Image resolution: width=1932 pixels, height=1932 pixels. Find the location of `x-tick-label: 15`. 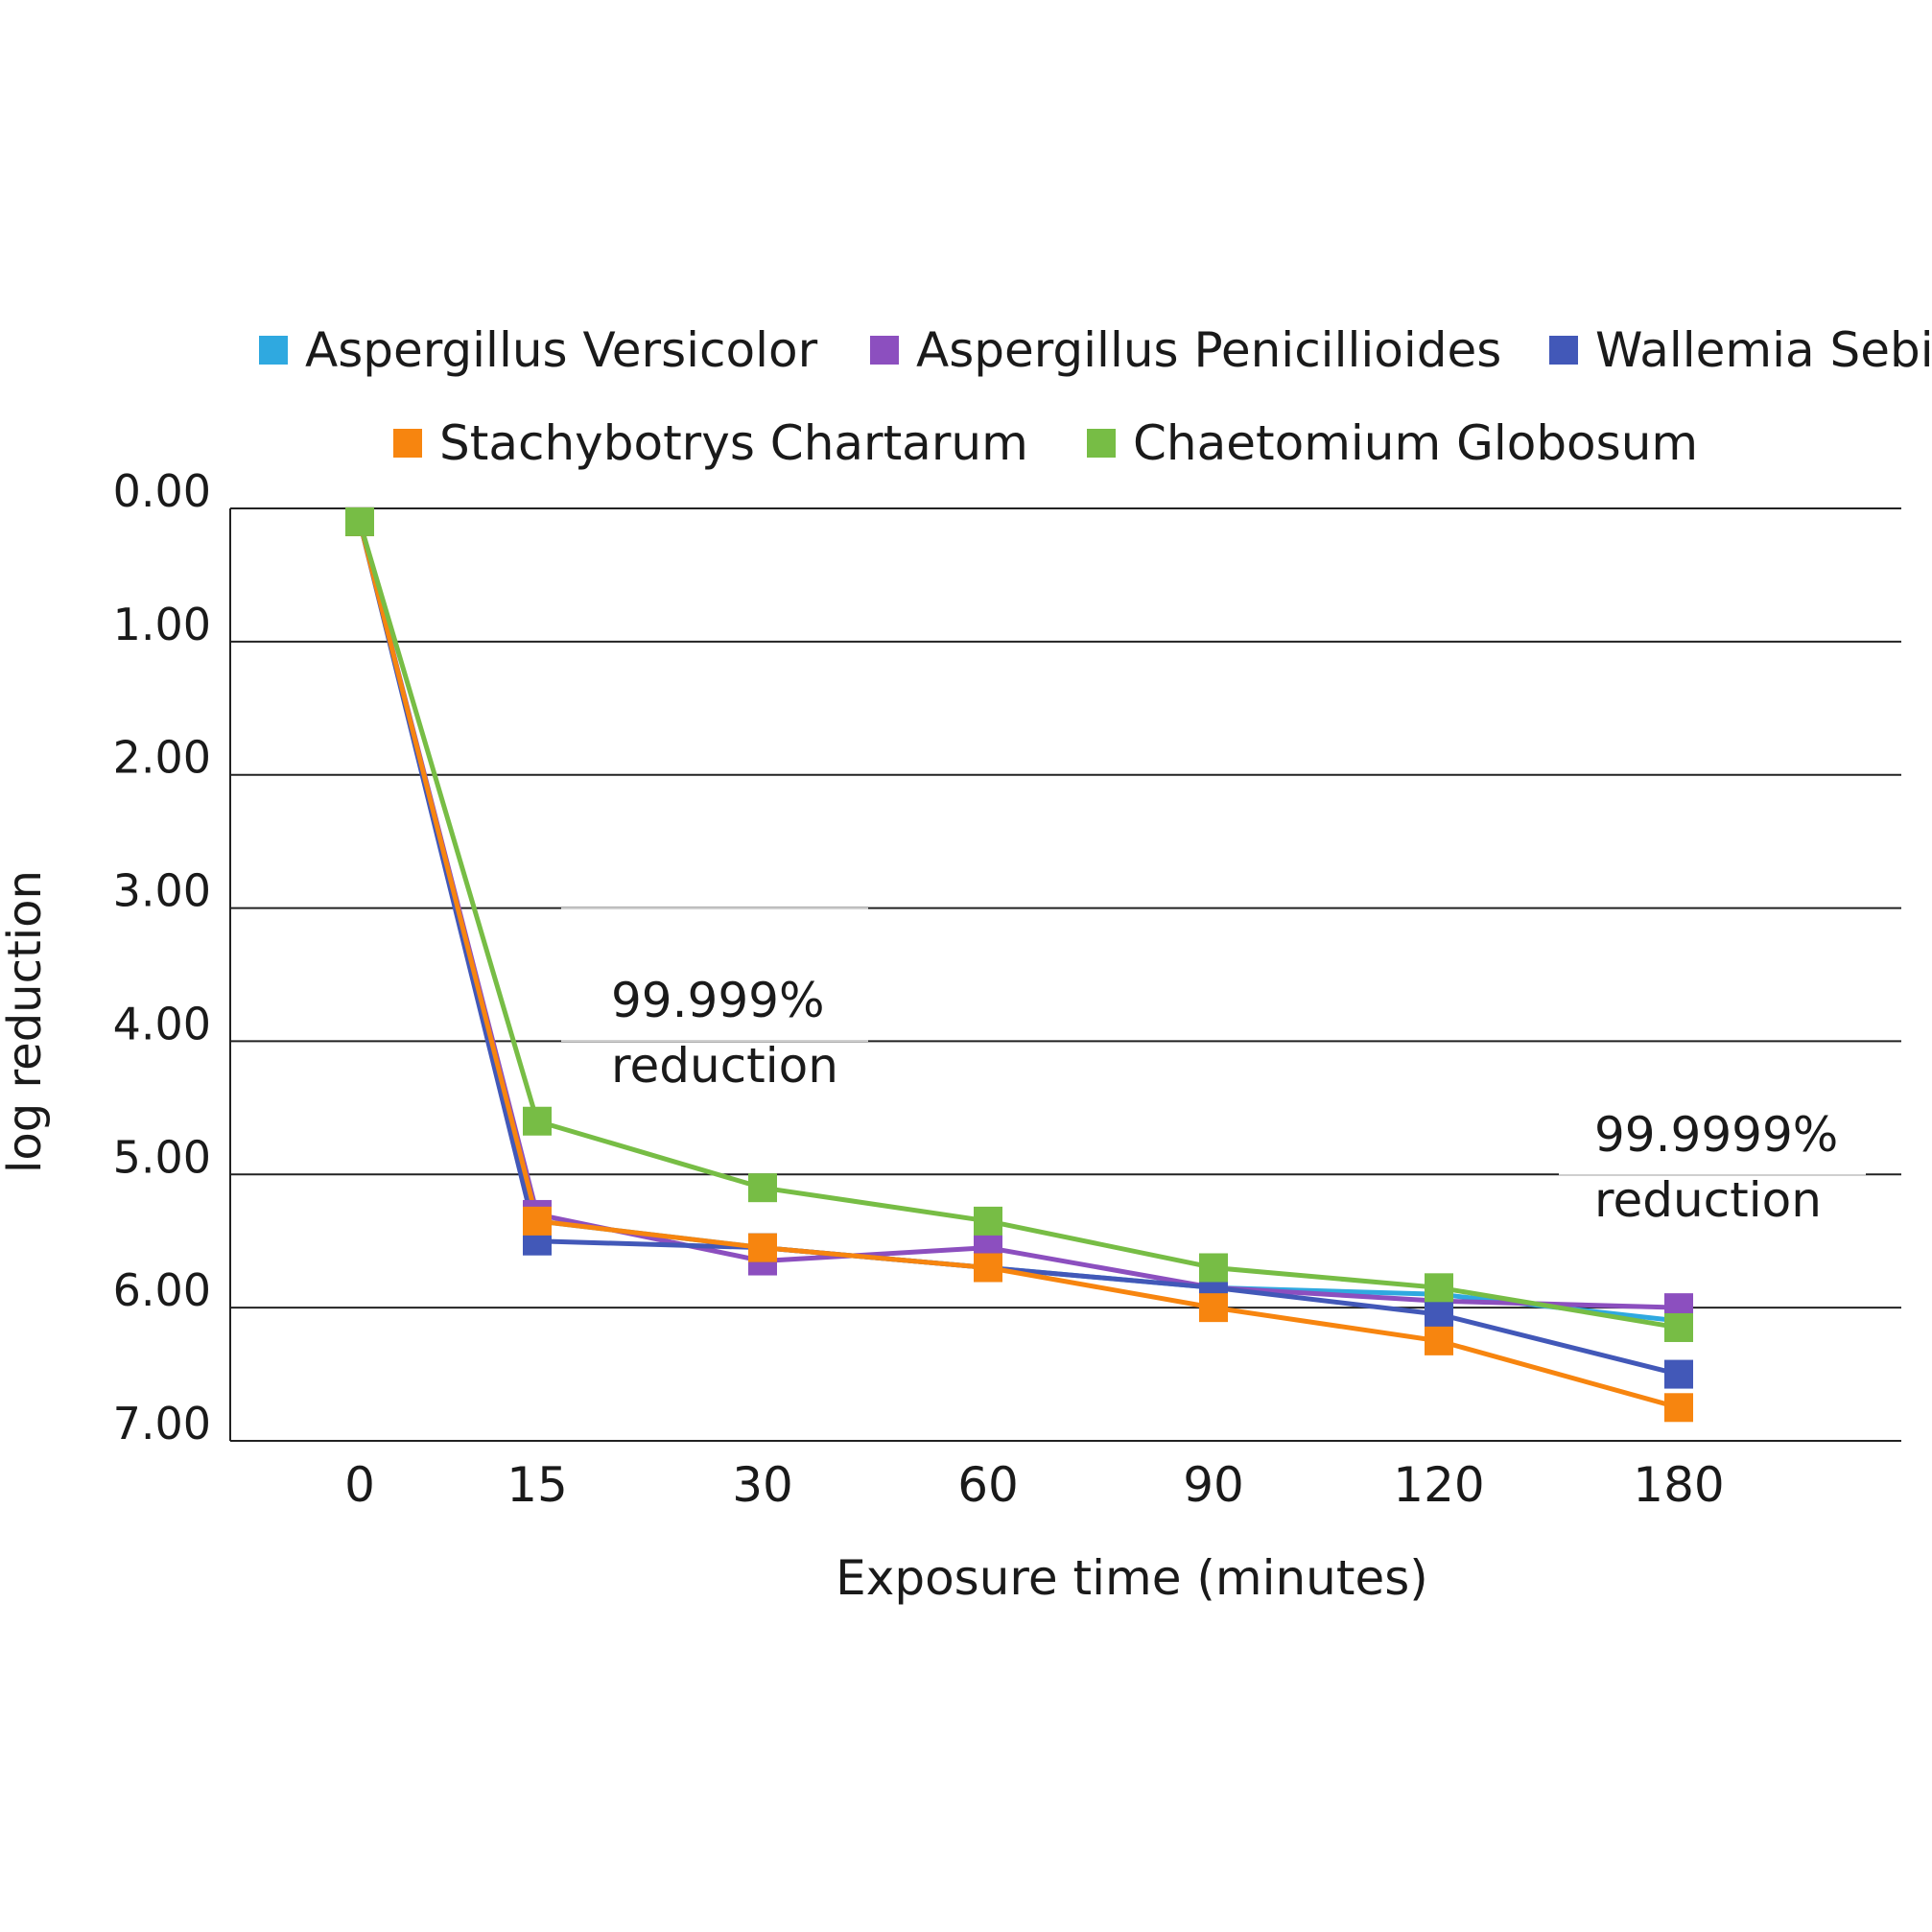

x-tick-label: 15 is located at coordinates (537, 1485).